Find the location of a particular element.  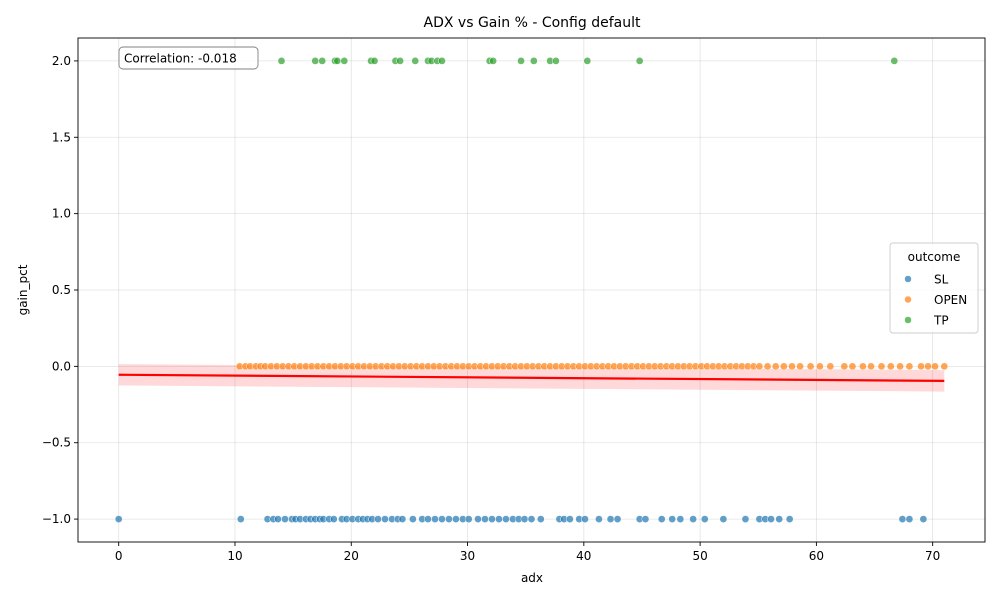

y-tick-label: 1.5 is located at coordinates (61, 137).